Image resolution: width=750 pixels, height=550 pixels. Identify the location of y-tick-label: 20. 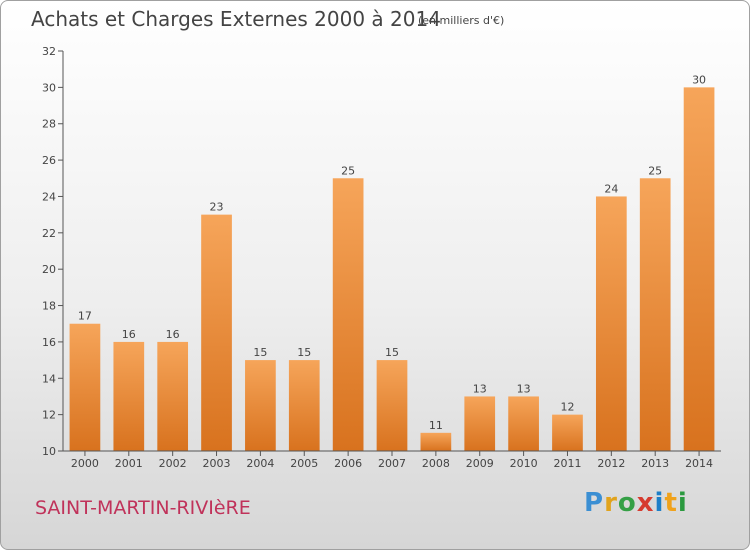
(49, 269).